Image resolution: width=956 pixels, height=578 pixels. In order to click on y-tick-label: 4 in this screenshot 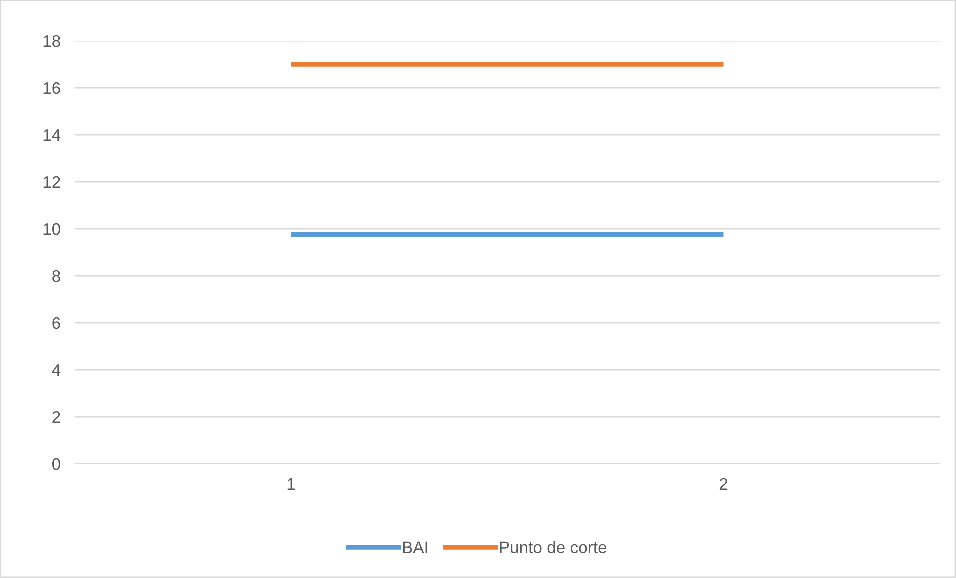, I will do `click(56, 370)`.